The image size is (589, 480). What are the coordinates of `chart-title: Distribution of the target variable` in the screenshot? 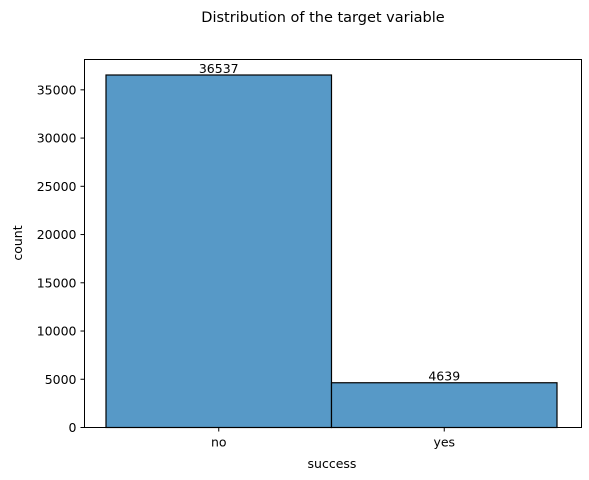 It's located at (322, 18).